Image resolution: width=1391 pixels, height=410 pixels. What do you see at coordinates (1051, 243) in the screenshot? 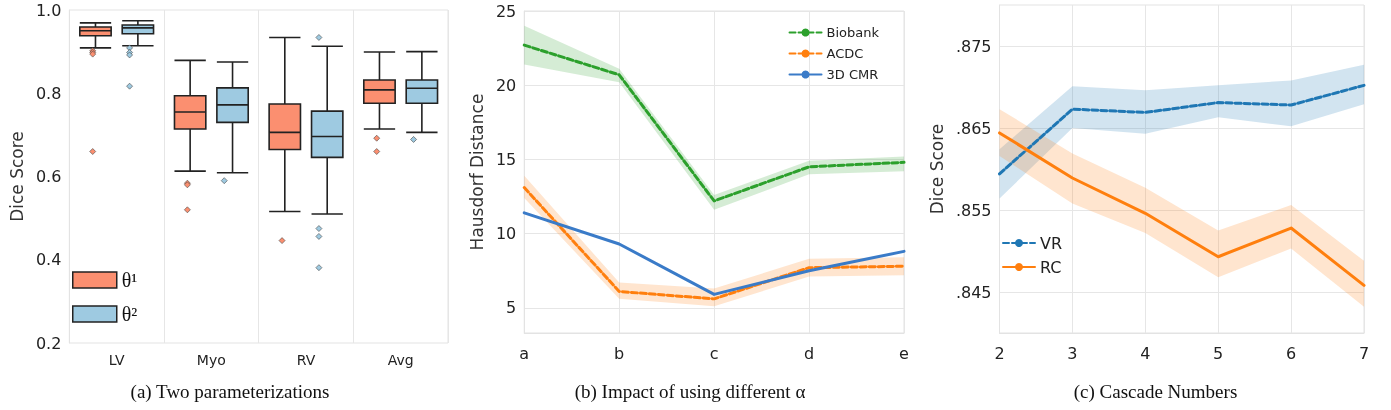
I see `legend-label: VR` at bounding box center [1051, 243].